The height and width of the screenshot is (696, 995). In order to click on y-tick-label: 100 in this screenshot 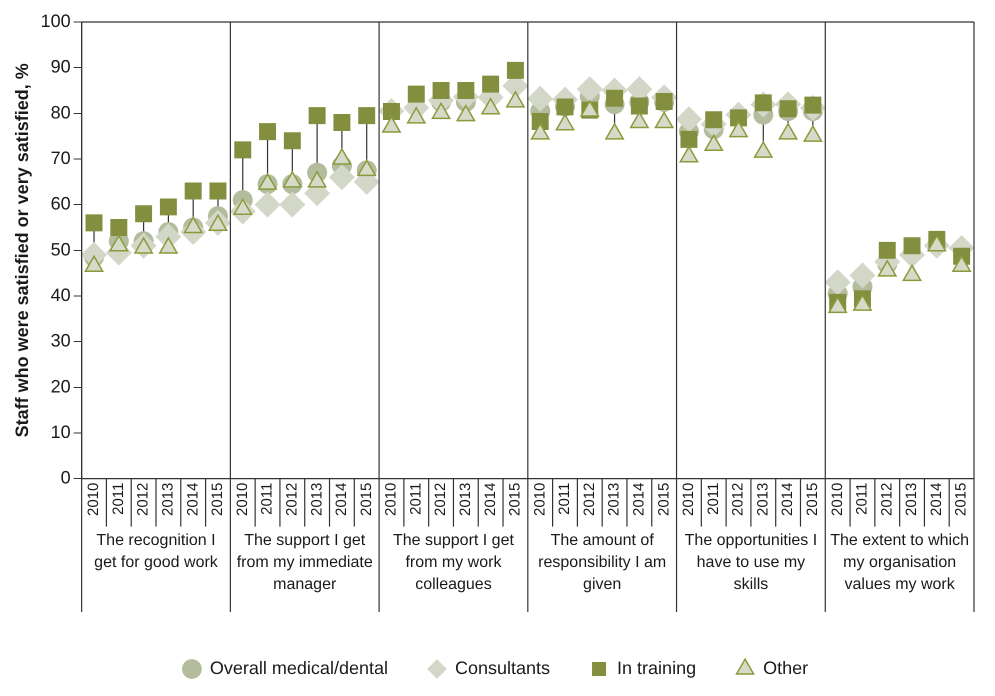, I will do `click(55, 20)`.